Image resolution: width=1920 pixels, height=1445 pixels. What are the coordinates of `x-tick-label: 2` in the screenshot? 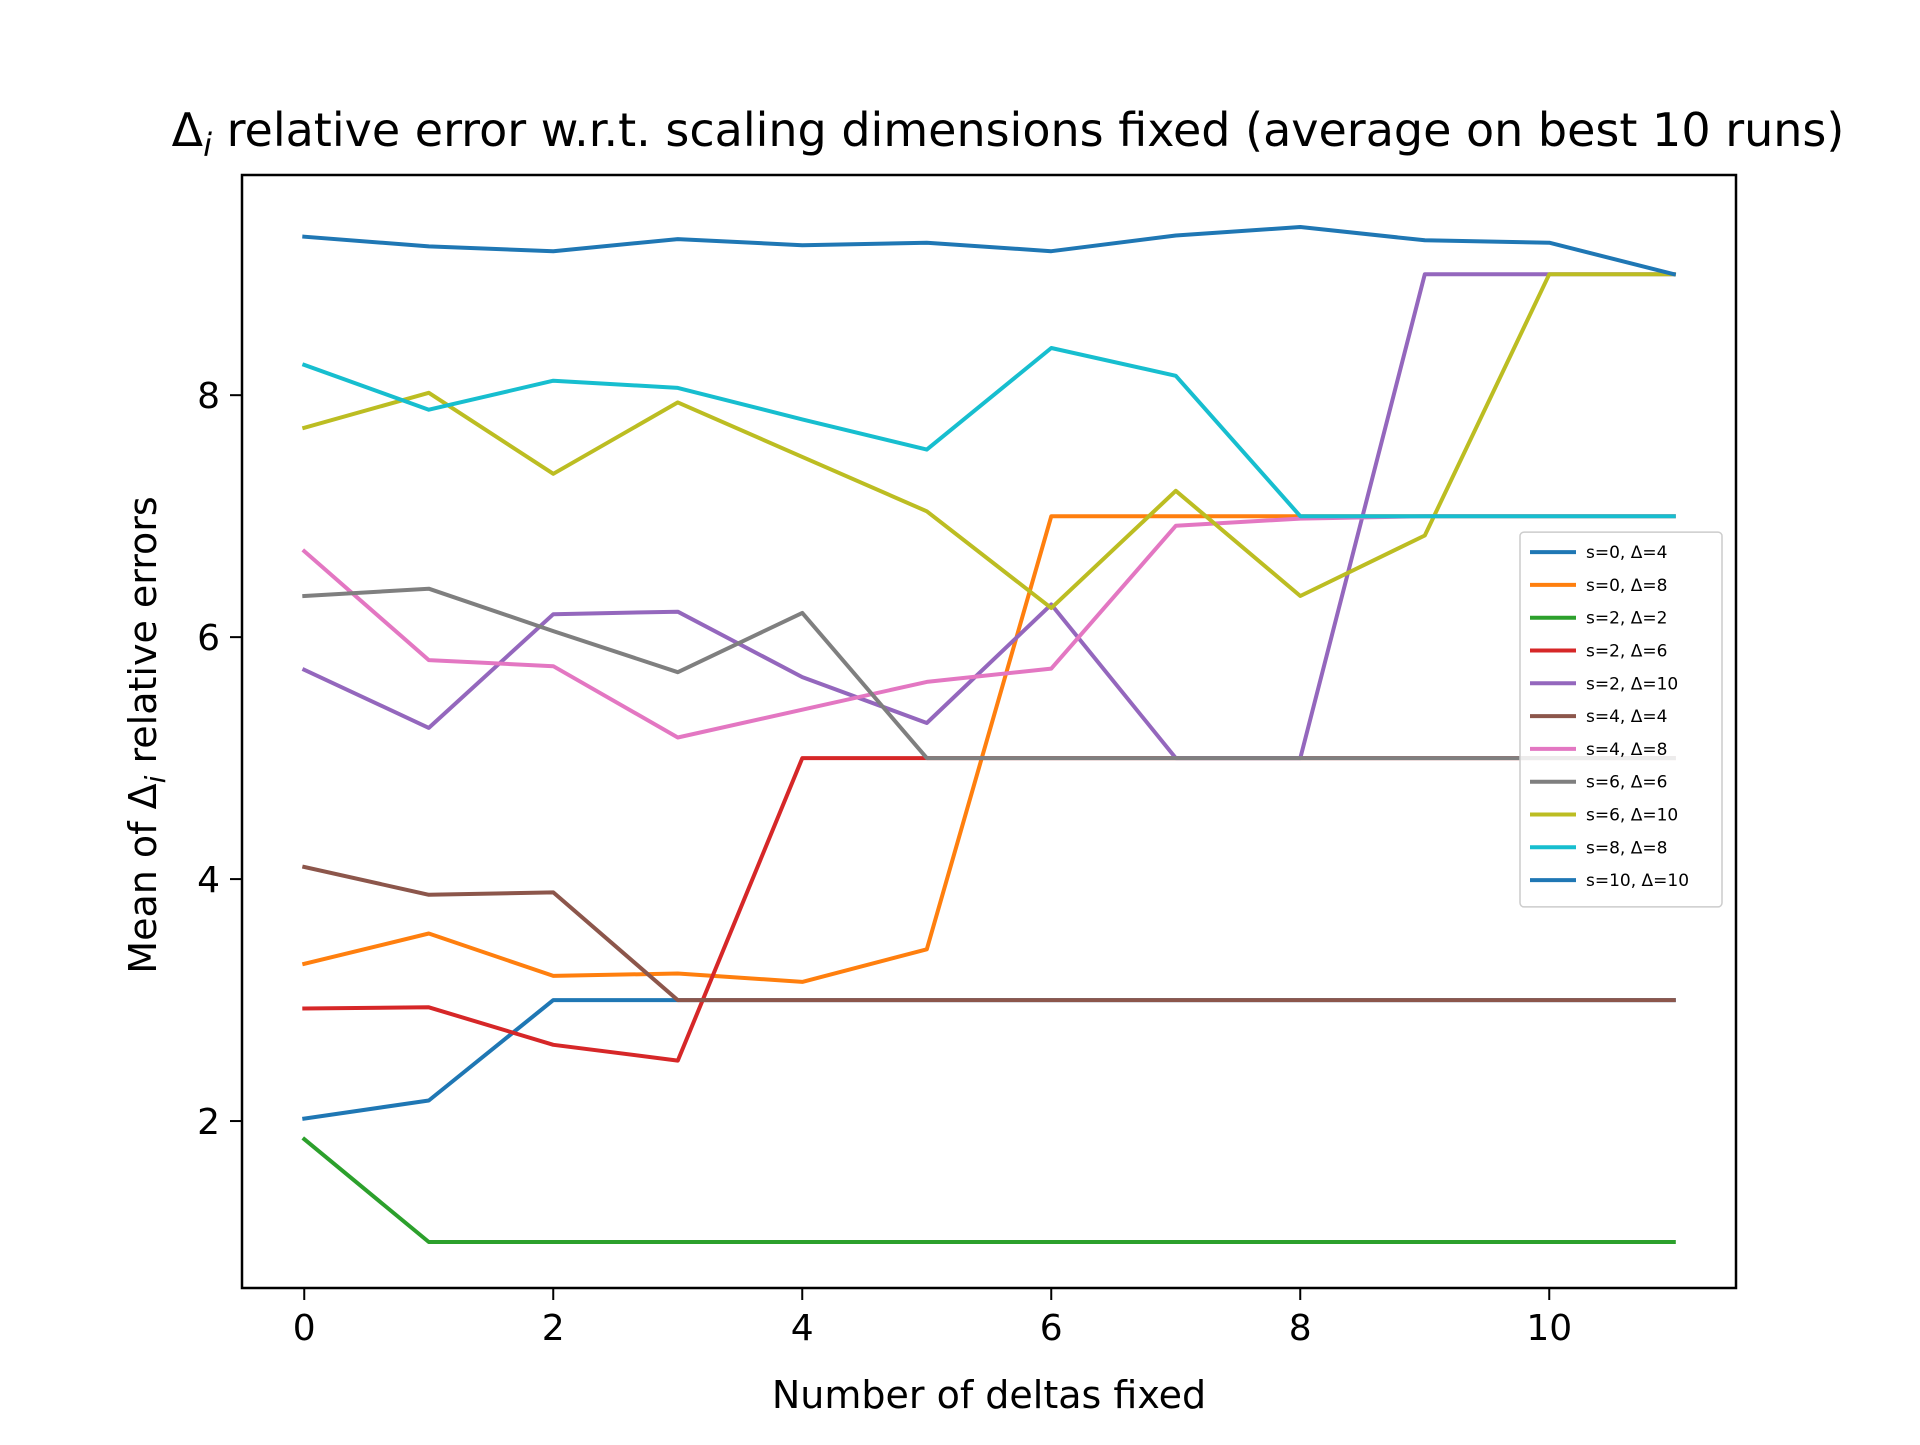 It's located at (553, 1328).